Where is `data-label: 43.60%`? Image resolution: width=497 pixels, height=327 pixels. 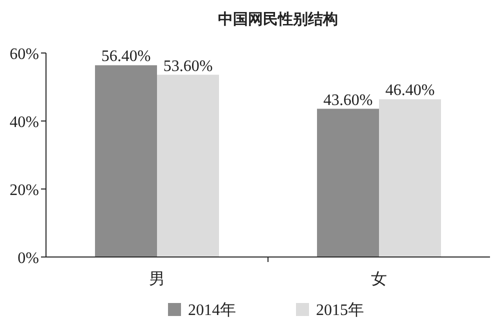 data-label: 43.60% is located at coordinates (348, 100).